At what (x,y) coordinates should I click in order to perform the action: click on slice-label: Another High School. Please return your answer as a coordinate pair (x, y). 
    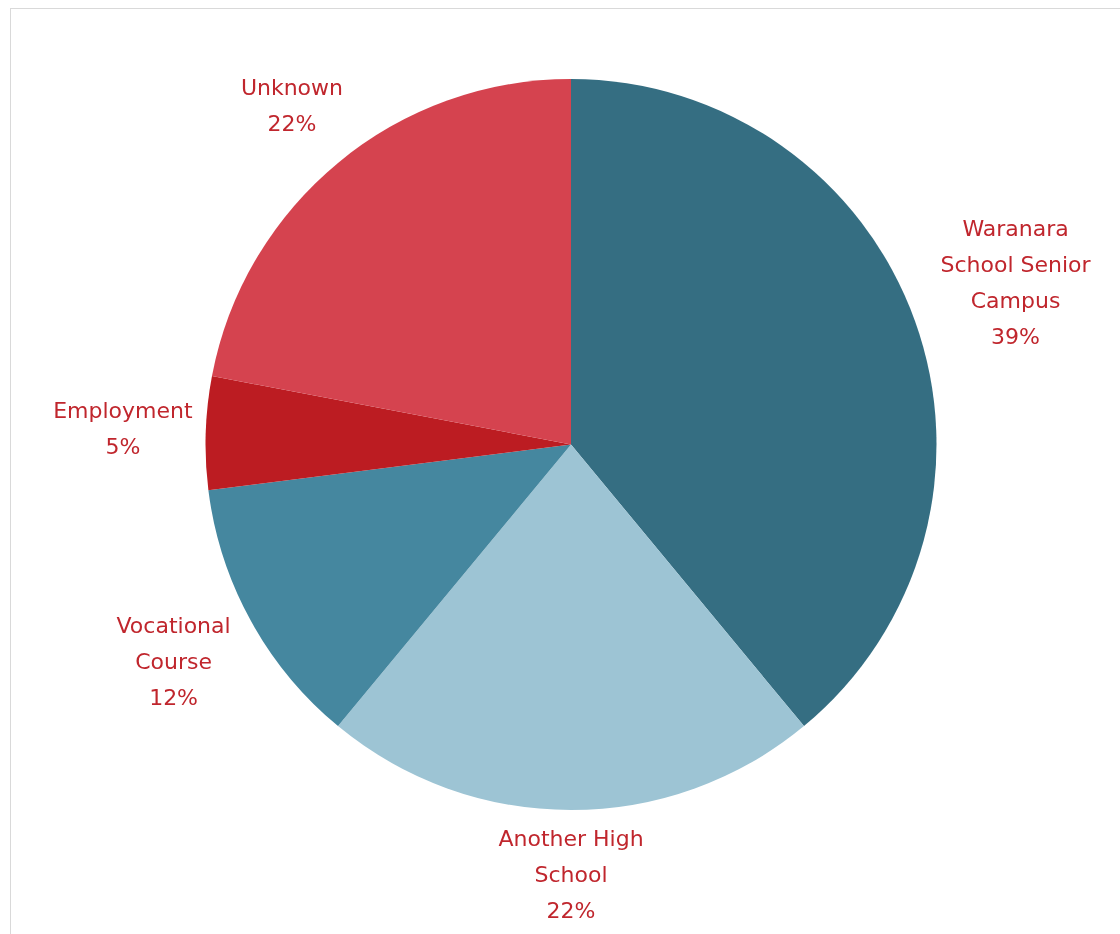
    Looking at the image, I should click on (571, 856).